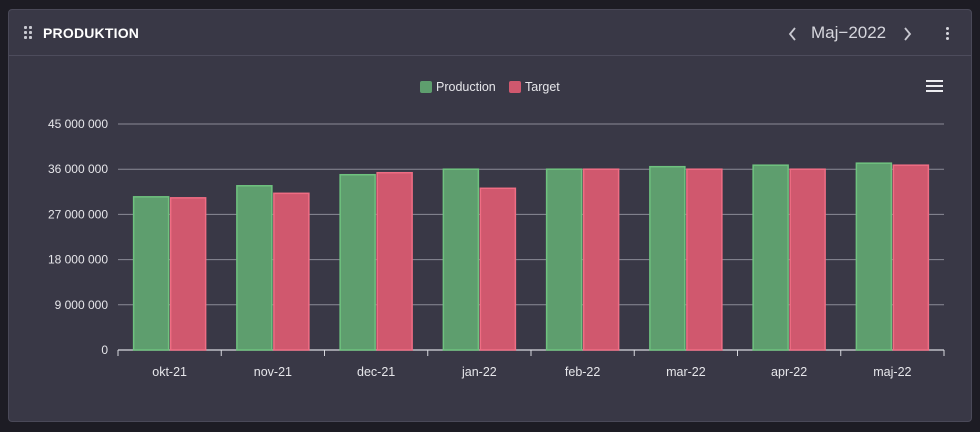  I want to click on card-header: PRODUKTION Maj−2022, so click(490, 33).